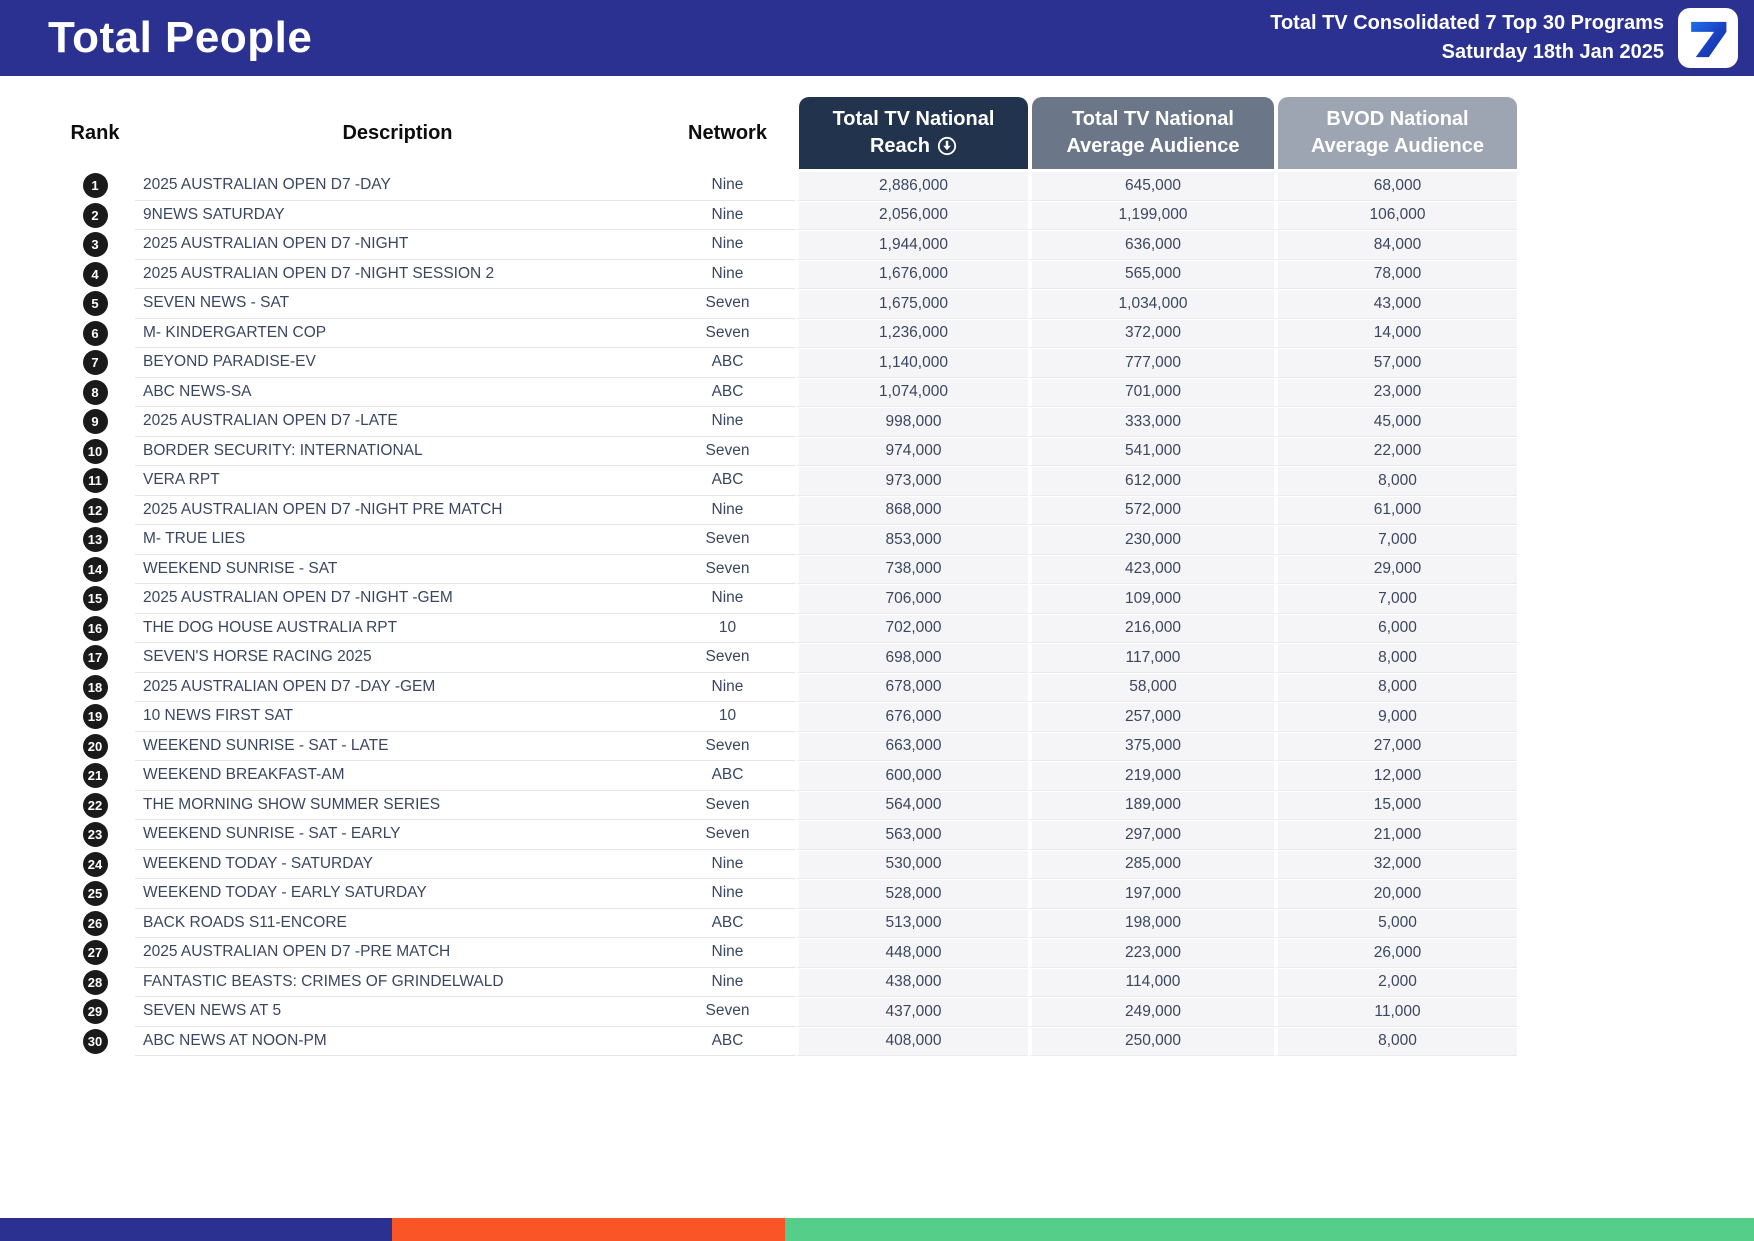 This screenshot has height=1241, width=1754. Describe the element at coordinates (95, 983) in the screenshot. I see `rank-cell: 28` at that location.